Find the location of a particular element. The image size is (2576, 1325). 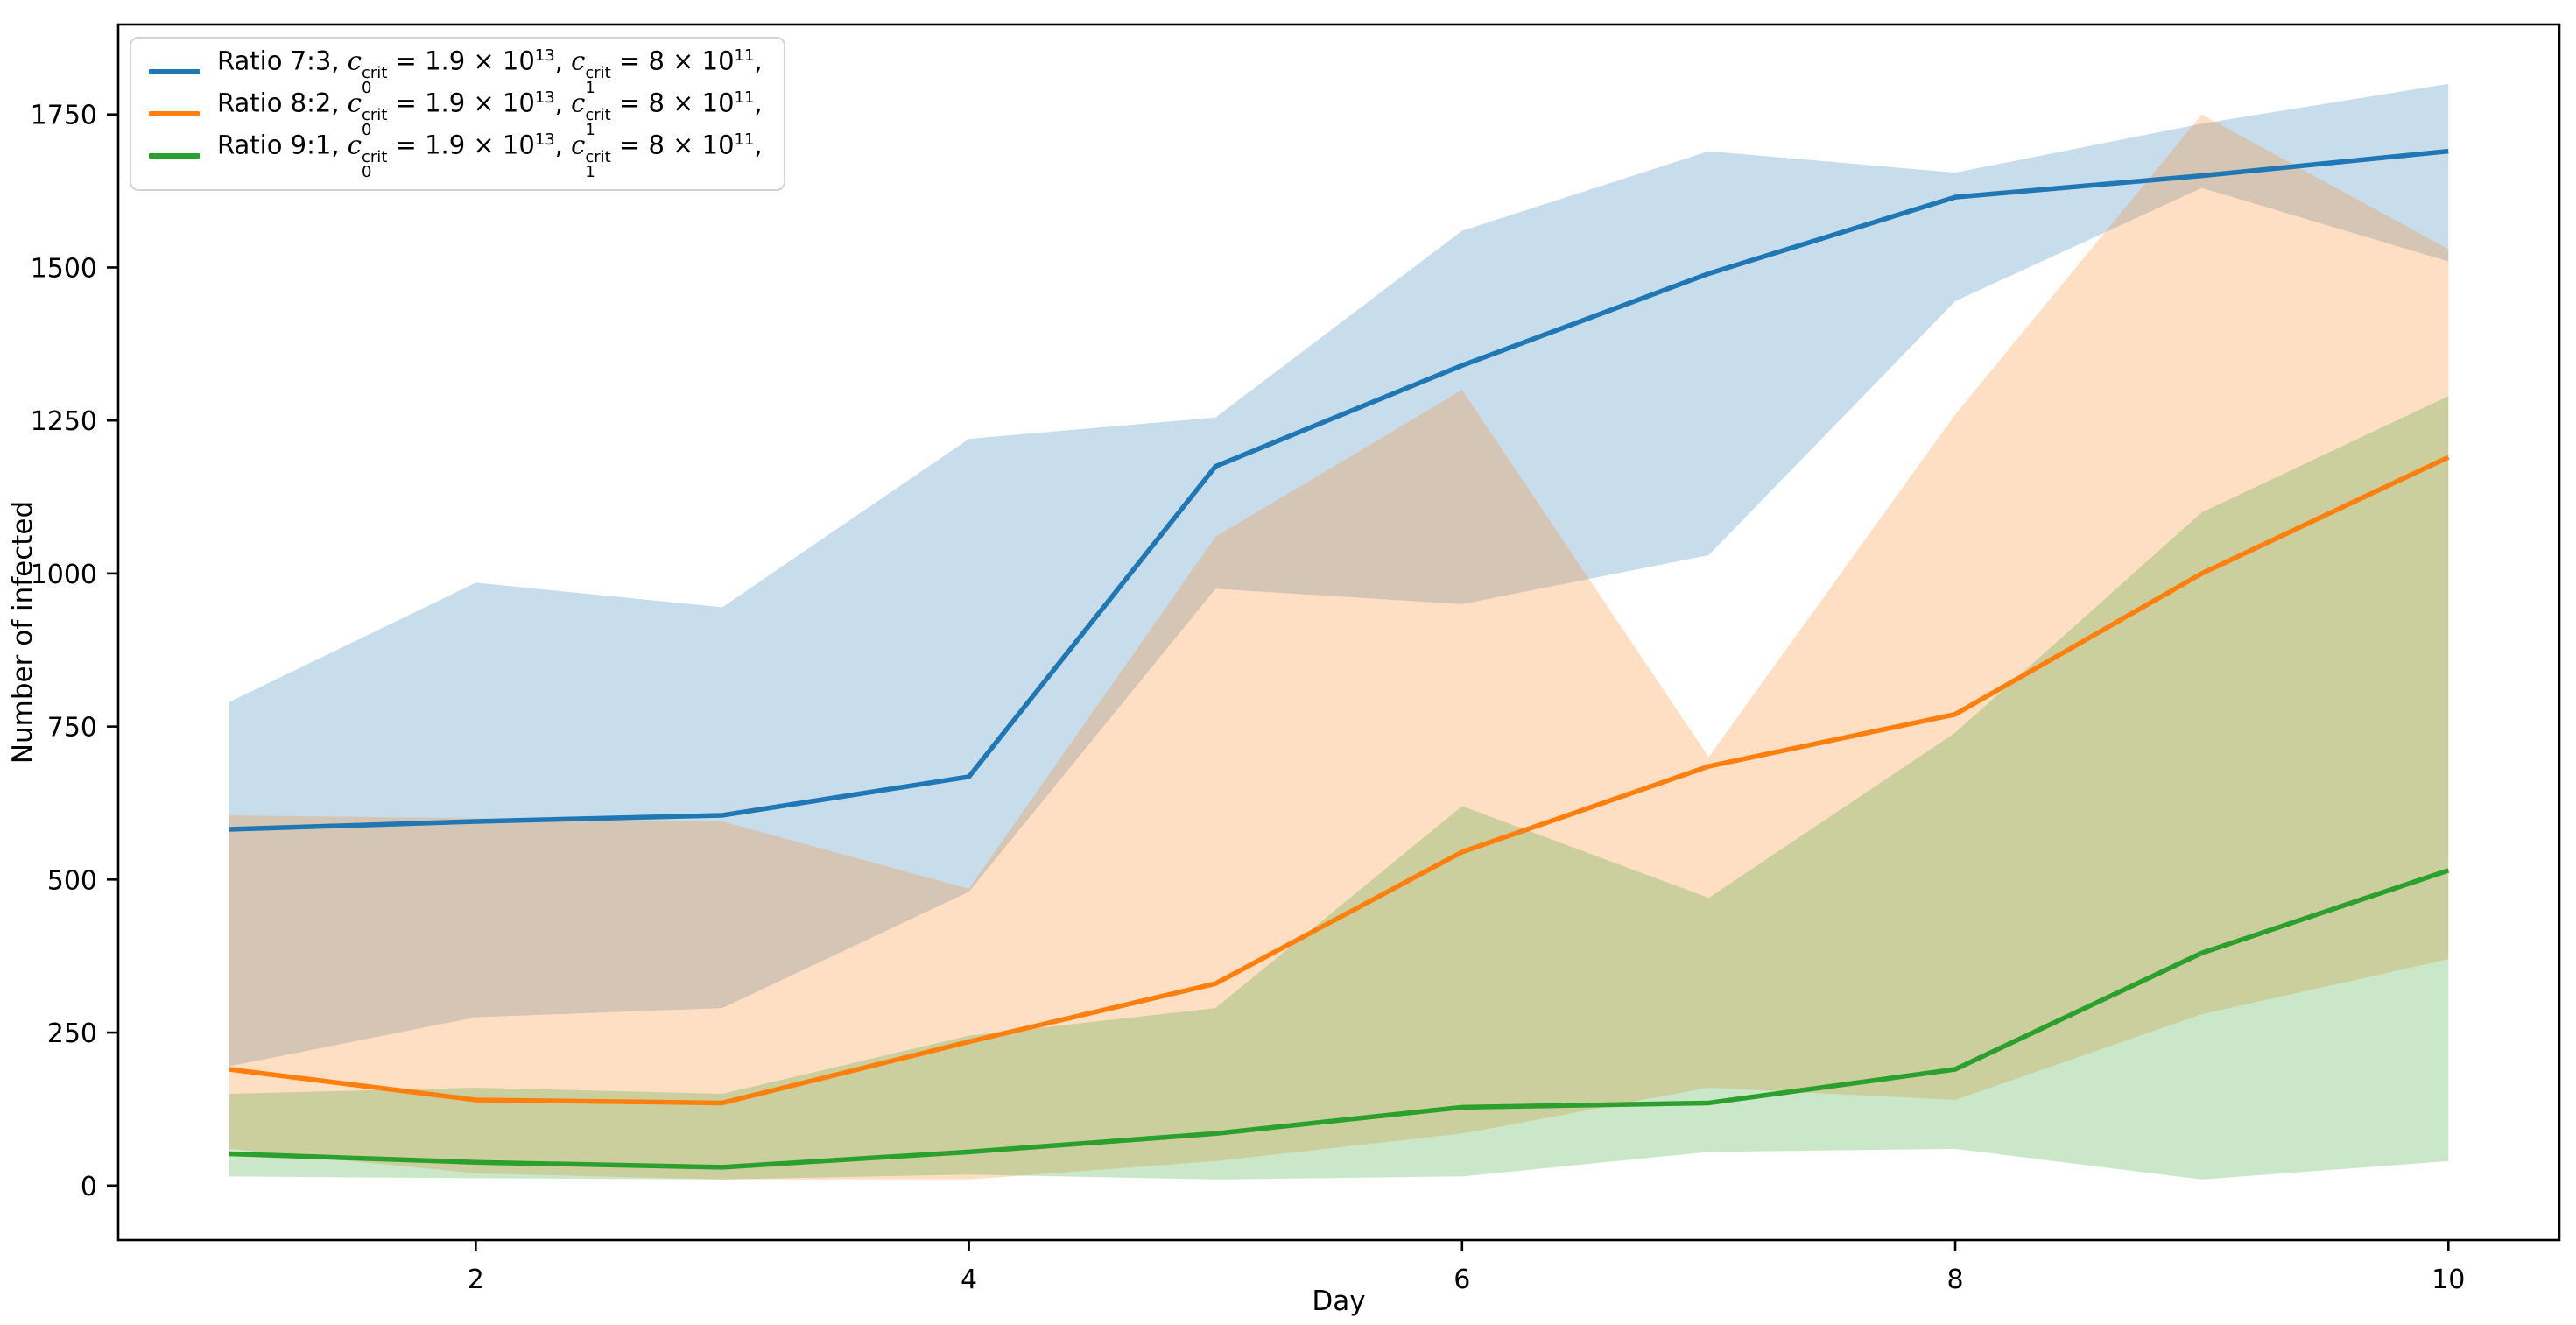

x-tick-label: 6 is located at coordinates (1461, 1280).